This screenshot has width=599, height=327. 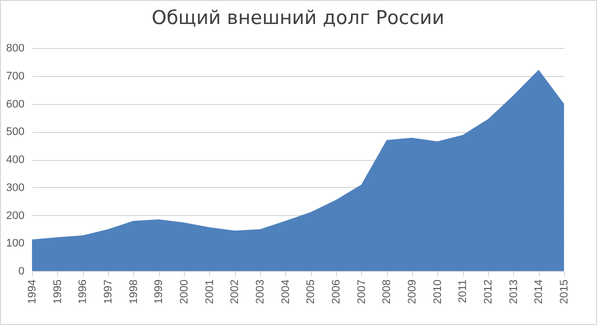 I want to click on y-tick-label: 100, so click(x=15, y=244).